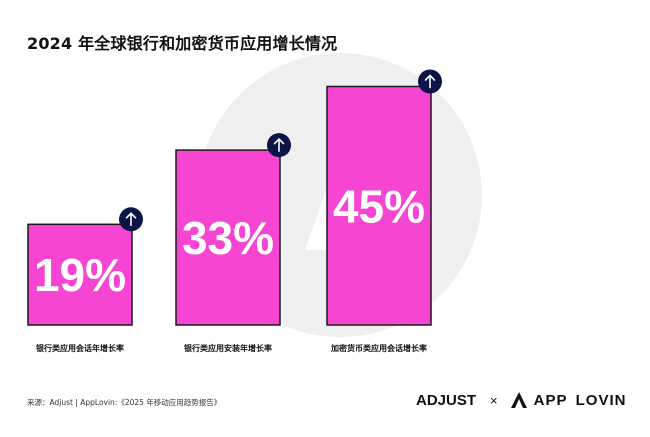 The width and height of the screenshot is (650, 437). I want to click on applovin-logo: APP LOVIN, so click(580, 400).